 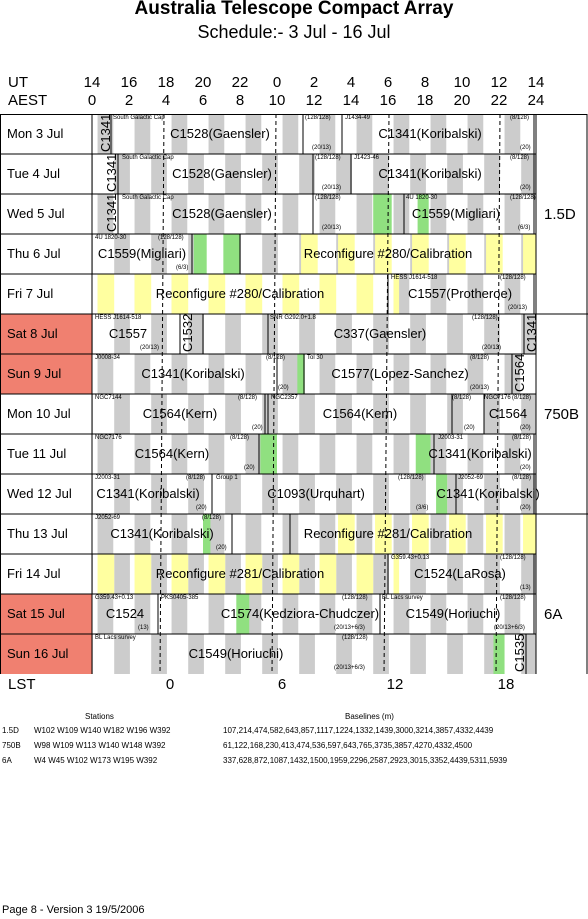 What do you see at coordinates (187, 332) in the screenshot?
I see `vertical-project-label: C1532` at bounding box center [187, 332].